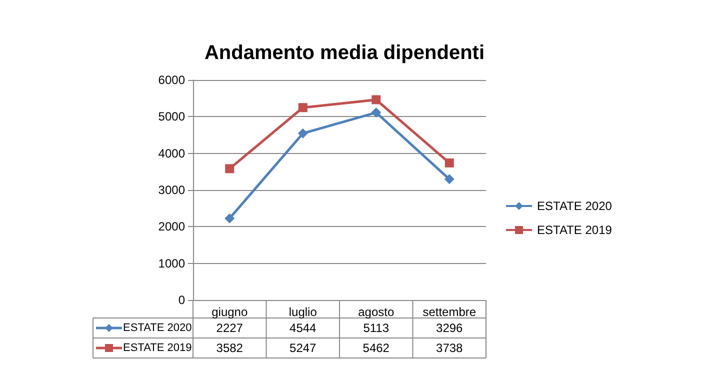 The height and width of the screenshot is (390, 702). What do you see at coordinates (376, 312) in the screenshot?
I see `x-tick-label: agosto` at bounding box center [376, 312].